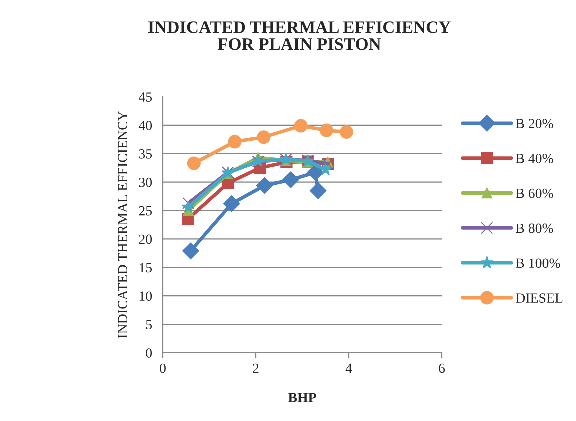 This screenshot has width=576, height=421. Describe the element at coordinates (145, 125) in the screenshot. I see `y-tick-label: 40` at that location.